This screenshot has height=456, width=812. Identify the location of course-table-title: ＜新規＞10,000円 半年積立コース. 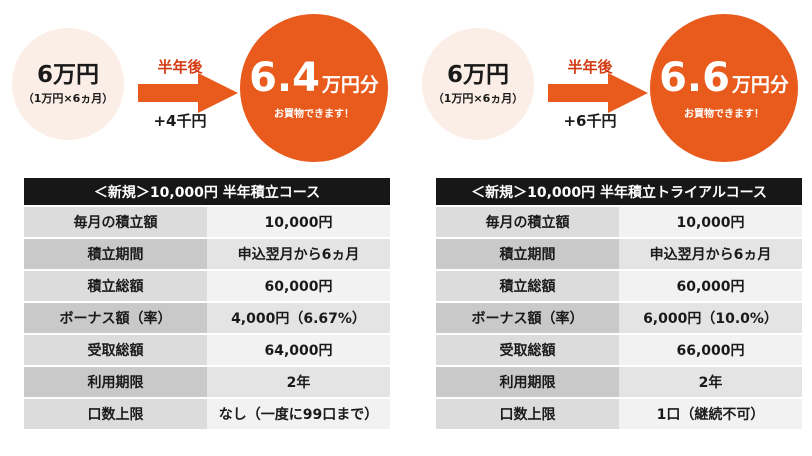
(207, 191).